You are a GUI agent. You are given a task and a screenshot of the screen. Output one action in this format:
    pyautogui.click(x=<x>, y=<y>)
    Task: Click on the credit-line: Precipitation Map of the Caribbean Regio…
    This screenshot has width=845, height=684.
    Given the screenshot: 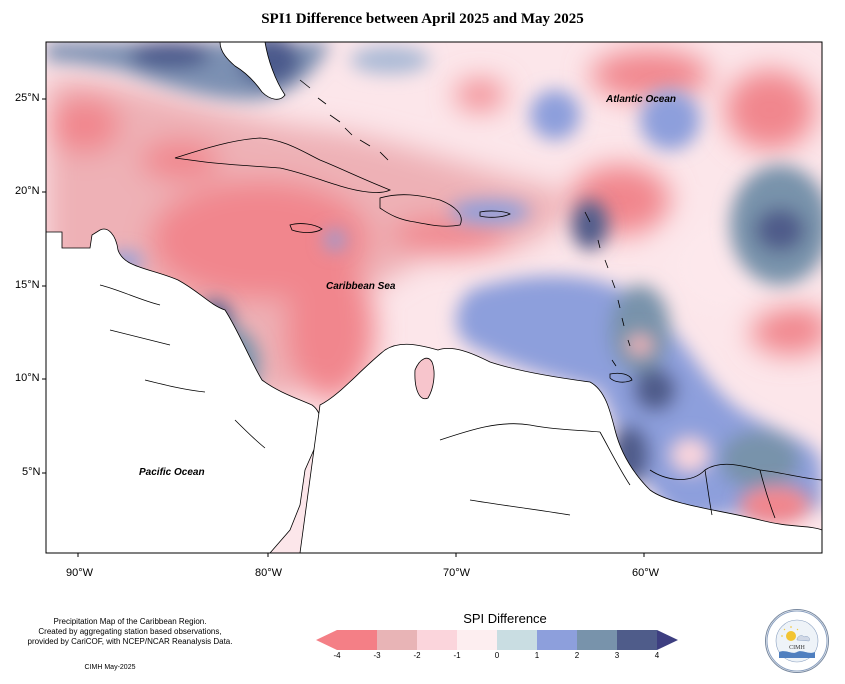 What is the action you would take?
    pyautogui.click(x=130, y=621)
    